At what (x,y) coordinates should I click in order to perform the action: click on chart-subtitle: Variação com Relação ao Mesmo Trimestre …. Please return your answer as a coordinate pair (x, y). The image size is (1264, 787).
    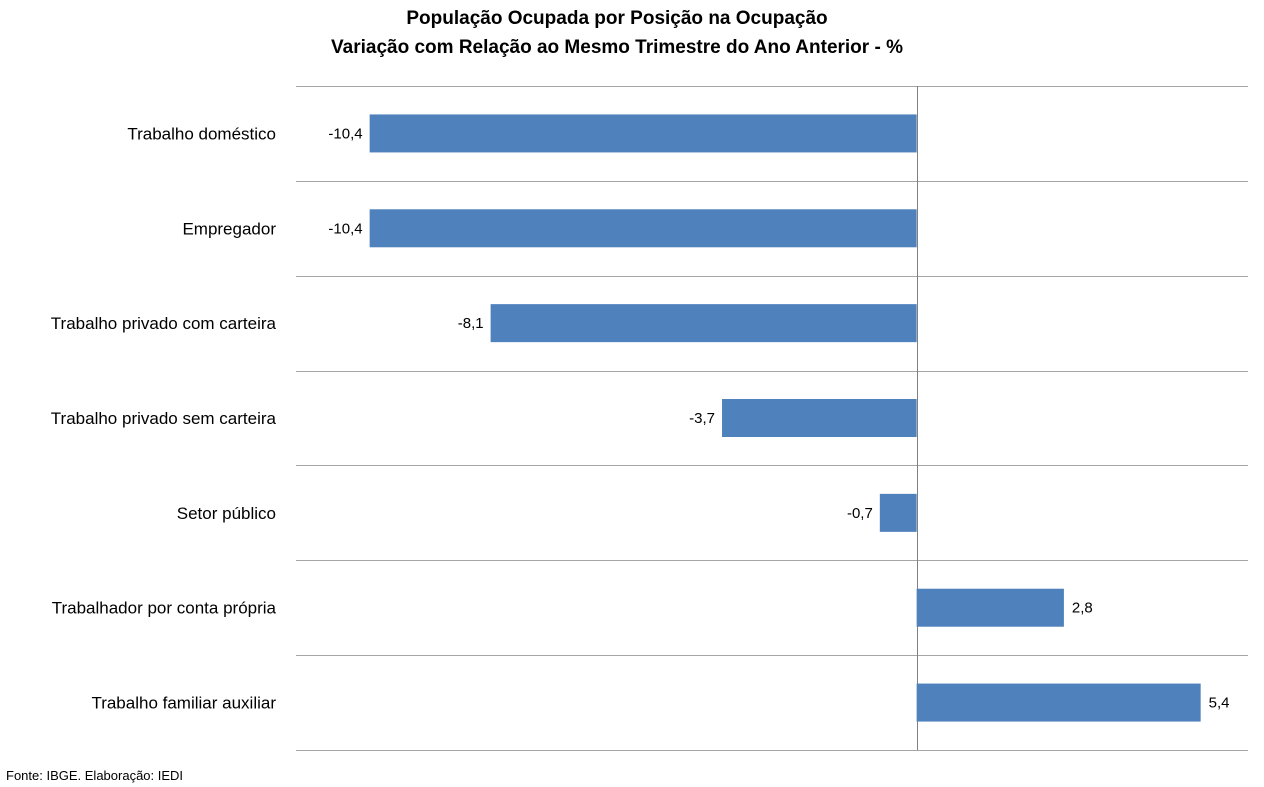
    Looking at the image, I should click on (617, 47).